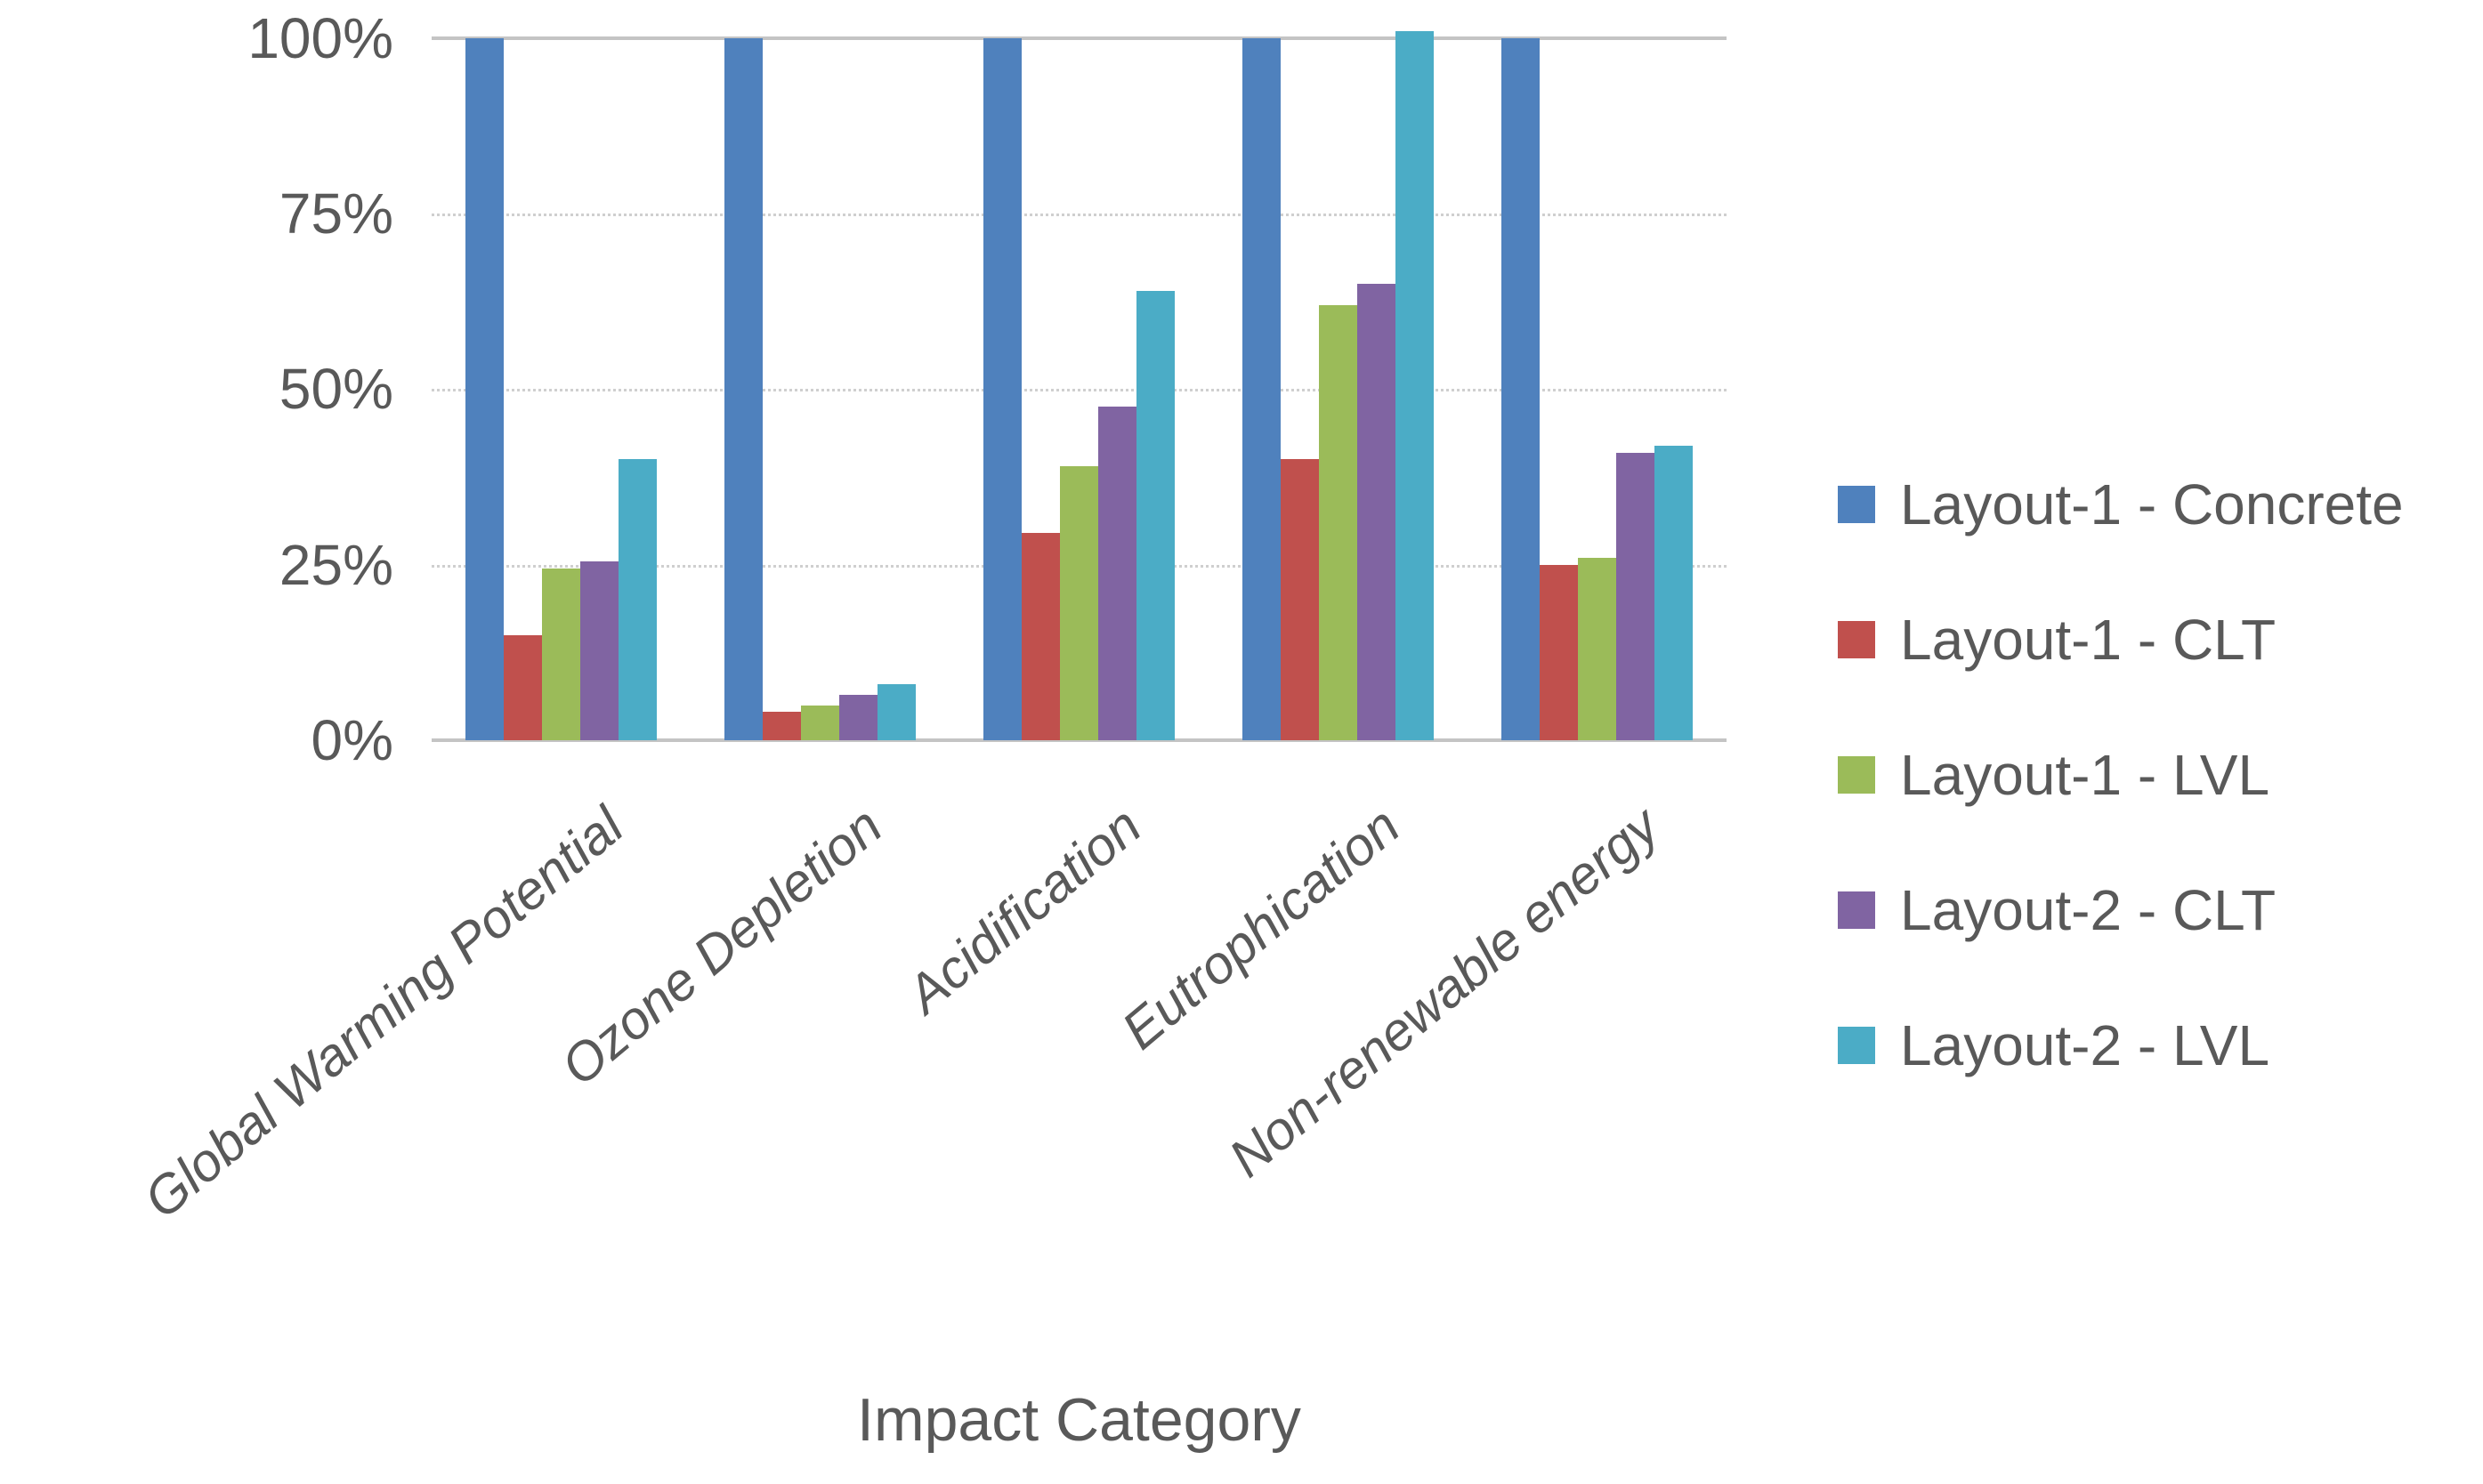 Image resolution: width=2483 pixels, height=1484 pixels. Describe the element at coordinates (1338, 522) in the screenshot. I see `bar-layout-1-lvl-eutrophication` at that location.